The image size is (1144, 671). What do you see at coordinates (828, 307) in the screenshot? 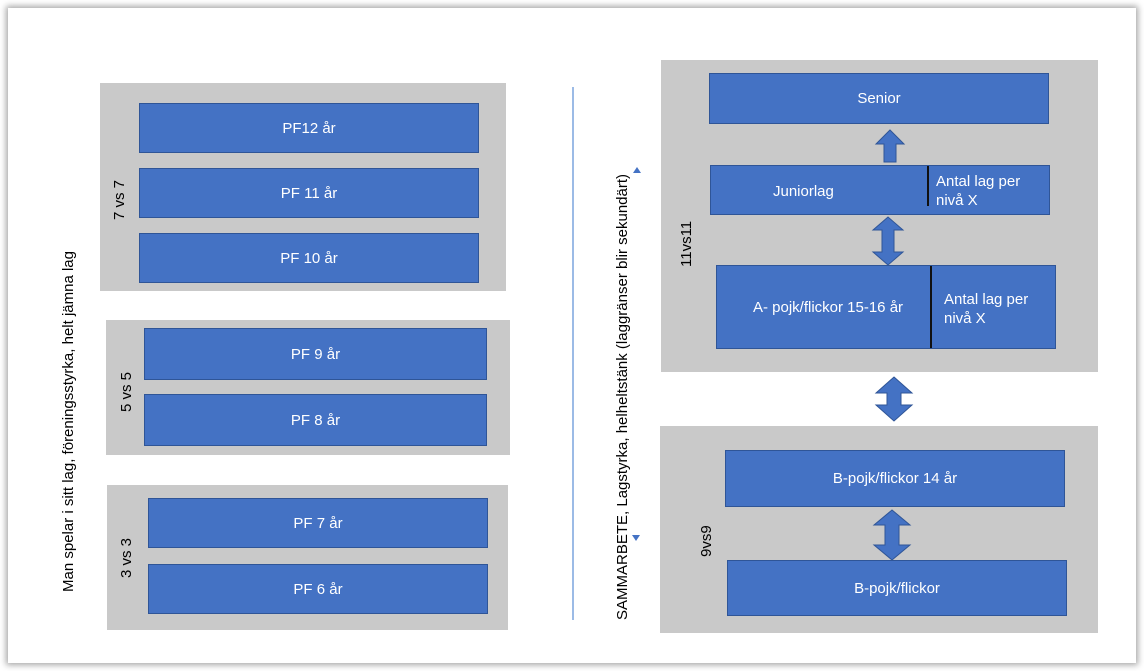
I see `a-team-label: A- pojk/flickor 15-16 år` at bounding box center [828, 307].